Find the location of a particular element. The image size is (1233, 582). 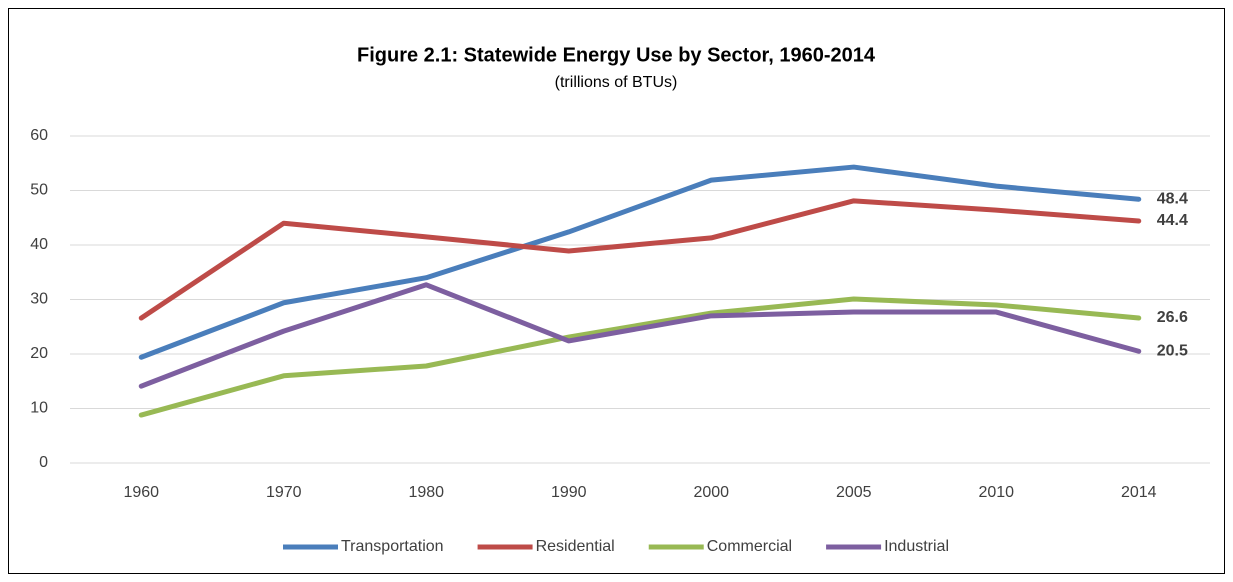

data-label: 48.4 is located at coordinates (1172, 198).